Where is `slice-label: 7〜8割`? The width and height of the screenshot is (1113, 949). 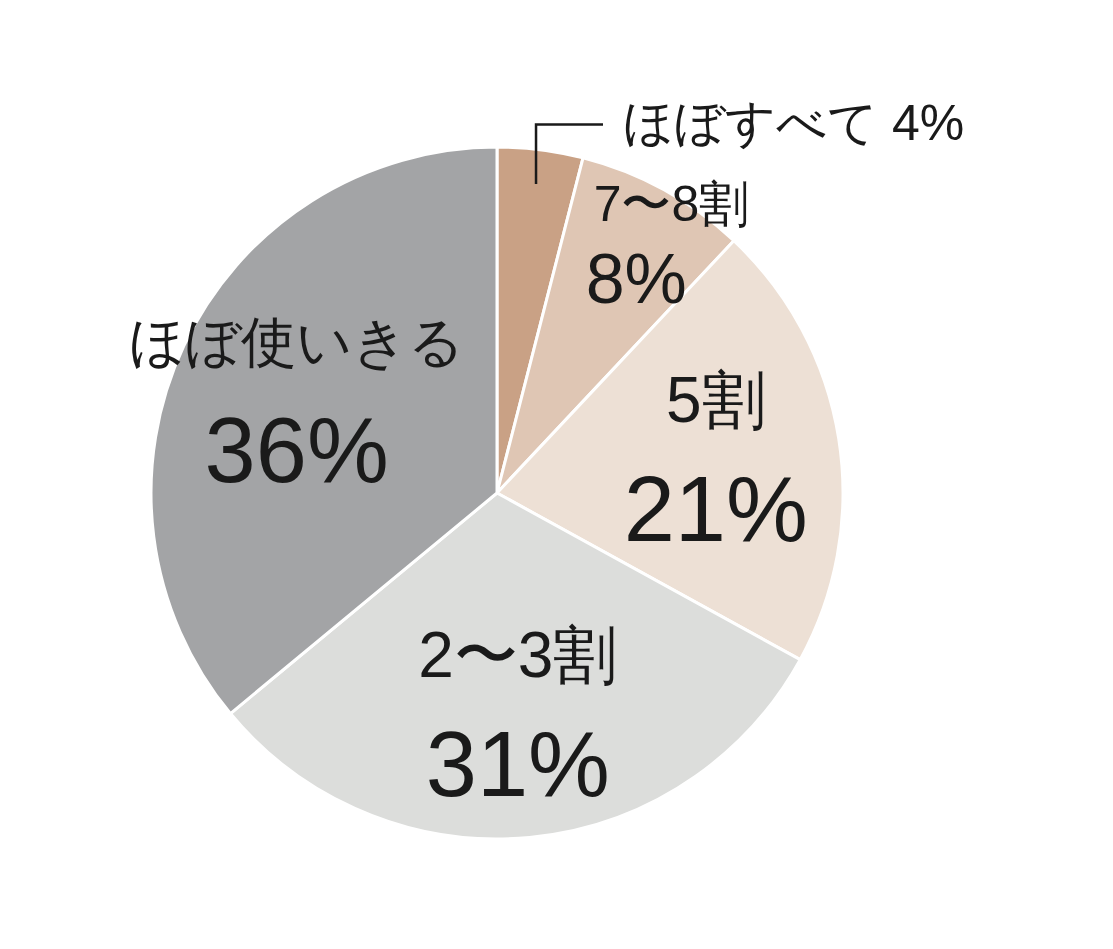
slice-label: 7〜8割 is located at coordinates (671, 204).